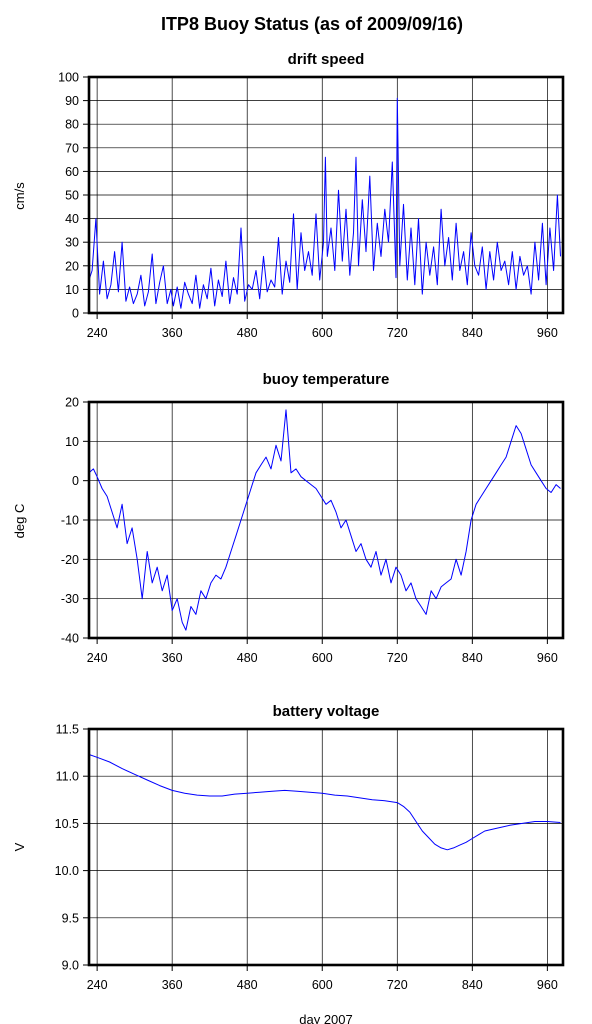 The height and width of the screenshot is (1024, 592). Describe the element at coordinates (326, 59) in the screenshot. I see `panel-title-drift-speed: drift speed` at that location.